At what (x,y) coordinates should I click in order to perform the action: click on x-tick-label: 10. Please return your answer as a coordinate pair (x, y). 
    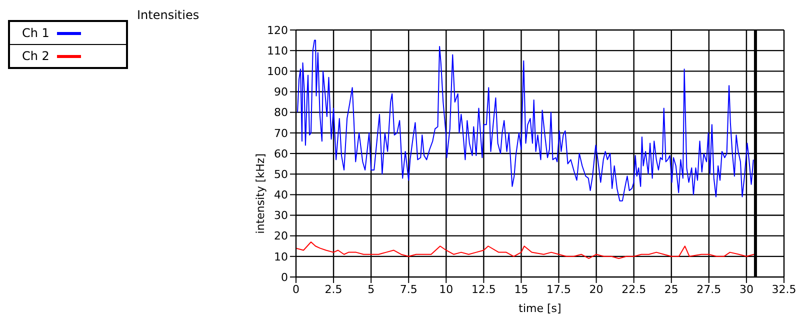
    Looking at the image, I should click on (446, 289).